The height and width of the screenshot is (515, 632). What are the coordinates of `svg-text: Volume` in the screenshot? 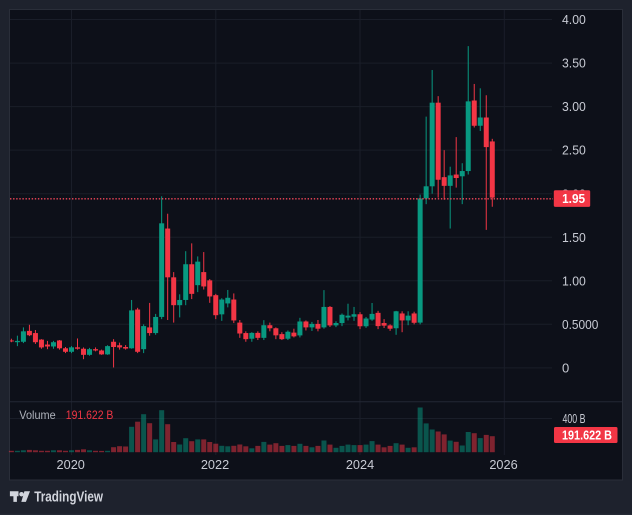 It's located at (37, 415).